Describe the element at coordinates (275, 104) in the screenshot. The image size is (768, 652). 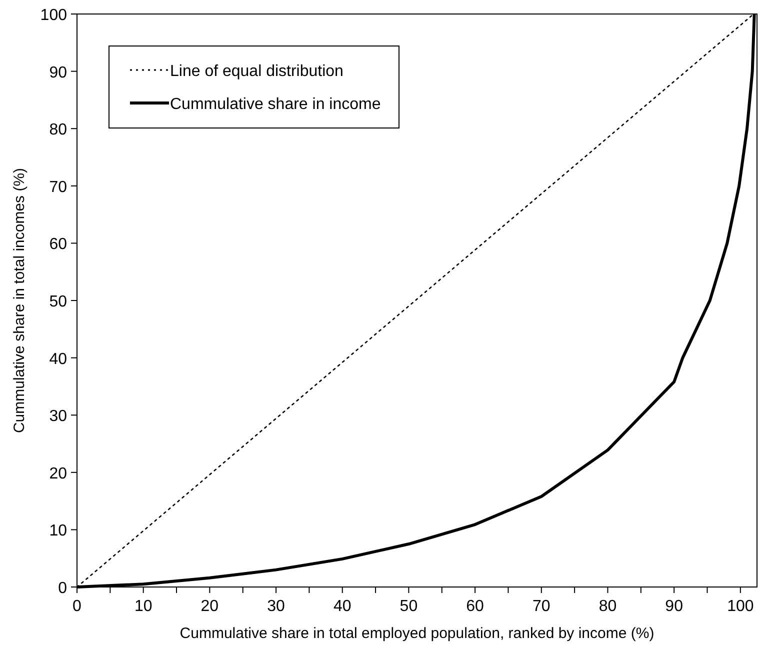
I see `legend-label: Cummulative share in income` at that location.